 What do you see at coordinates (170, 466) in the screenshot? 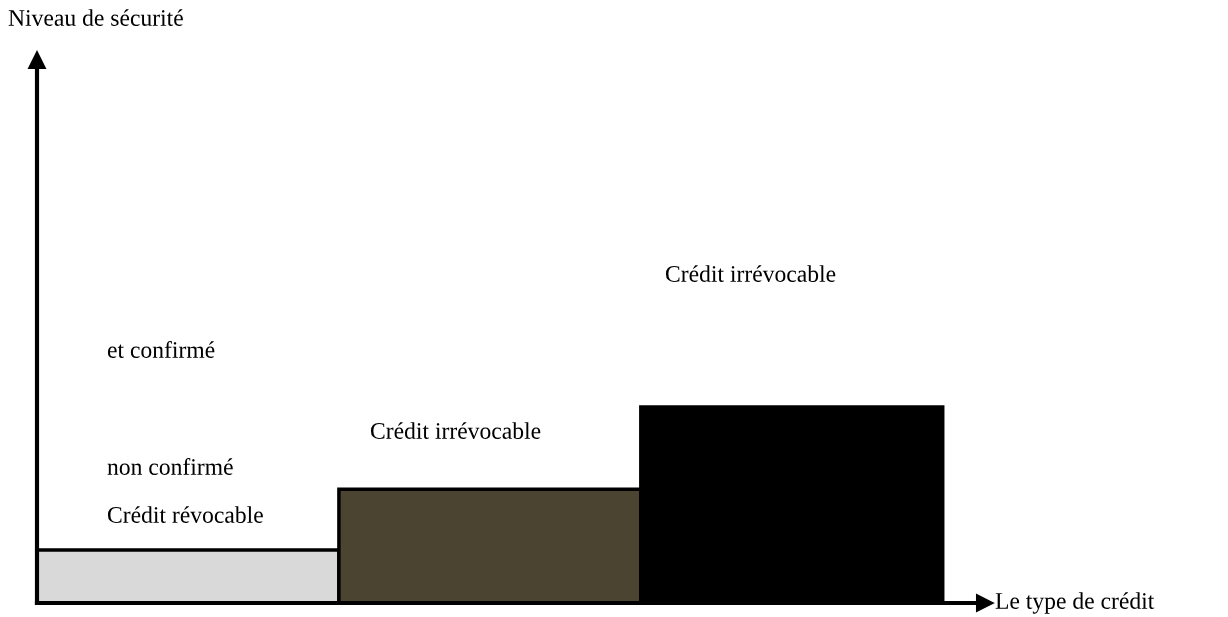
I see `annotation: non confirmé` at bounding box center [170, 466].